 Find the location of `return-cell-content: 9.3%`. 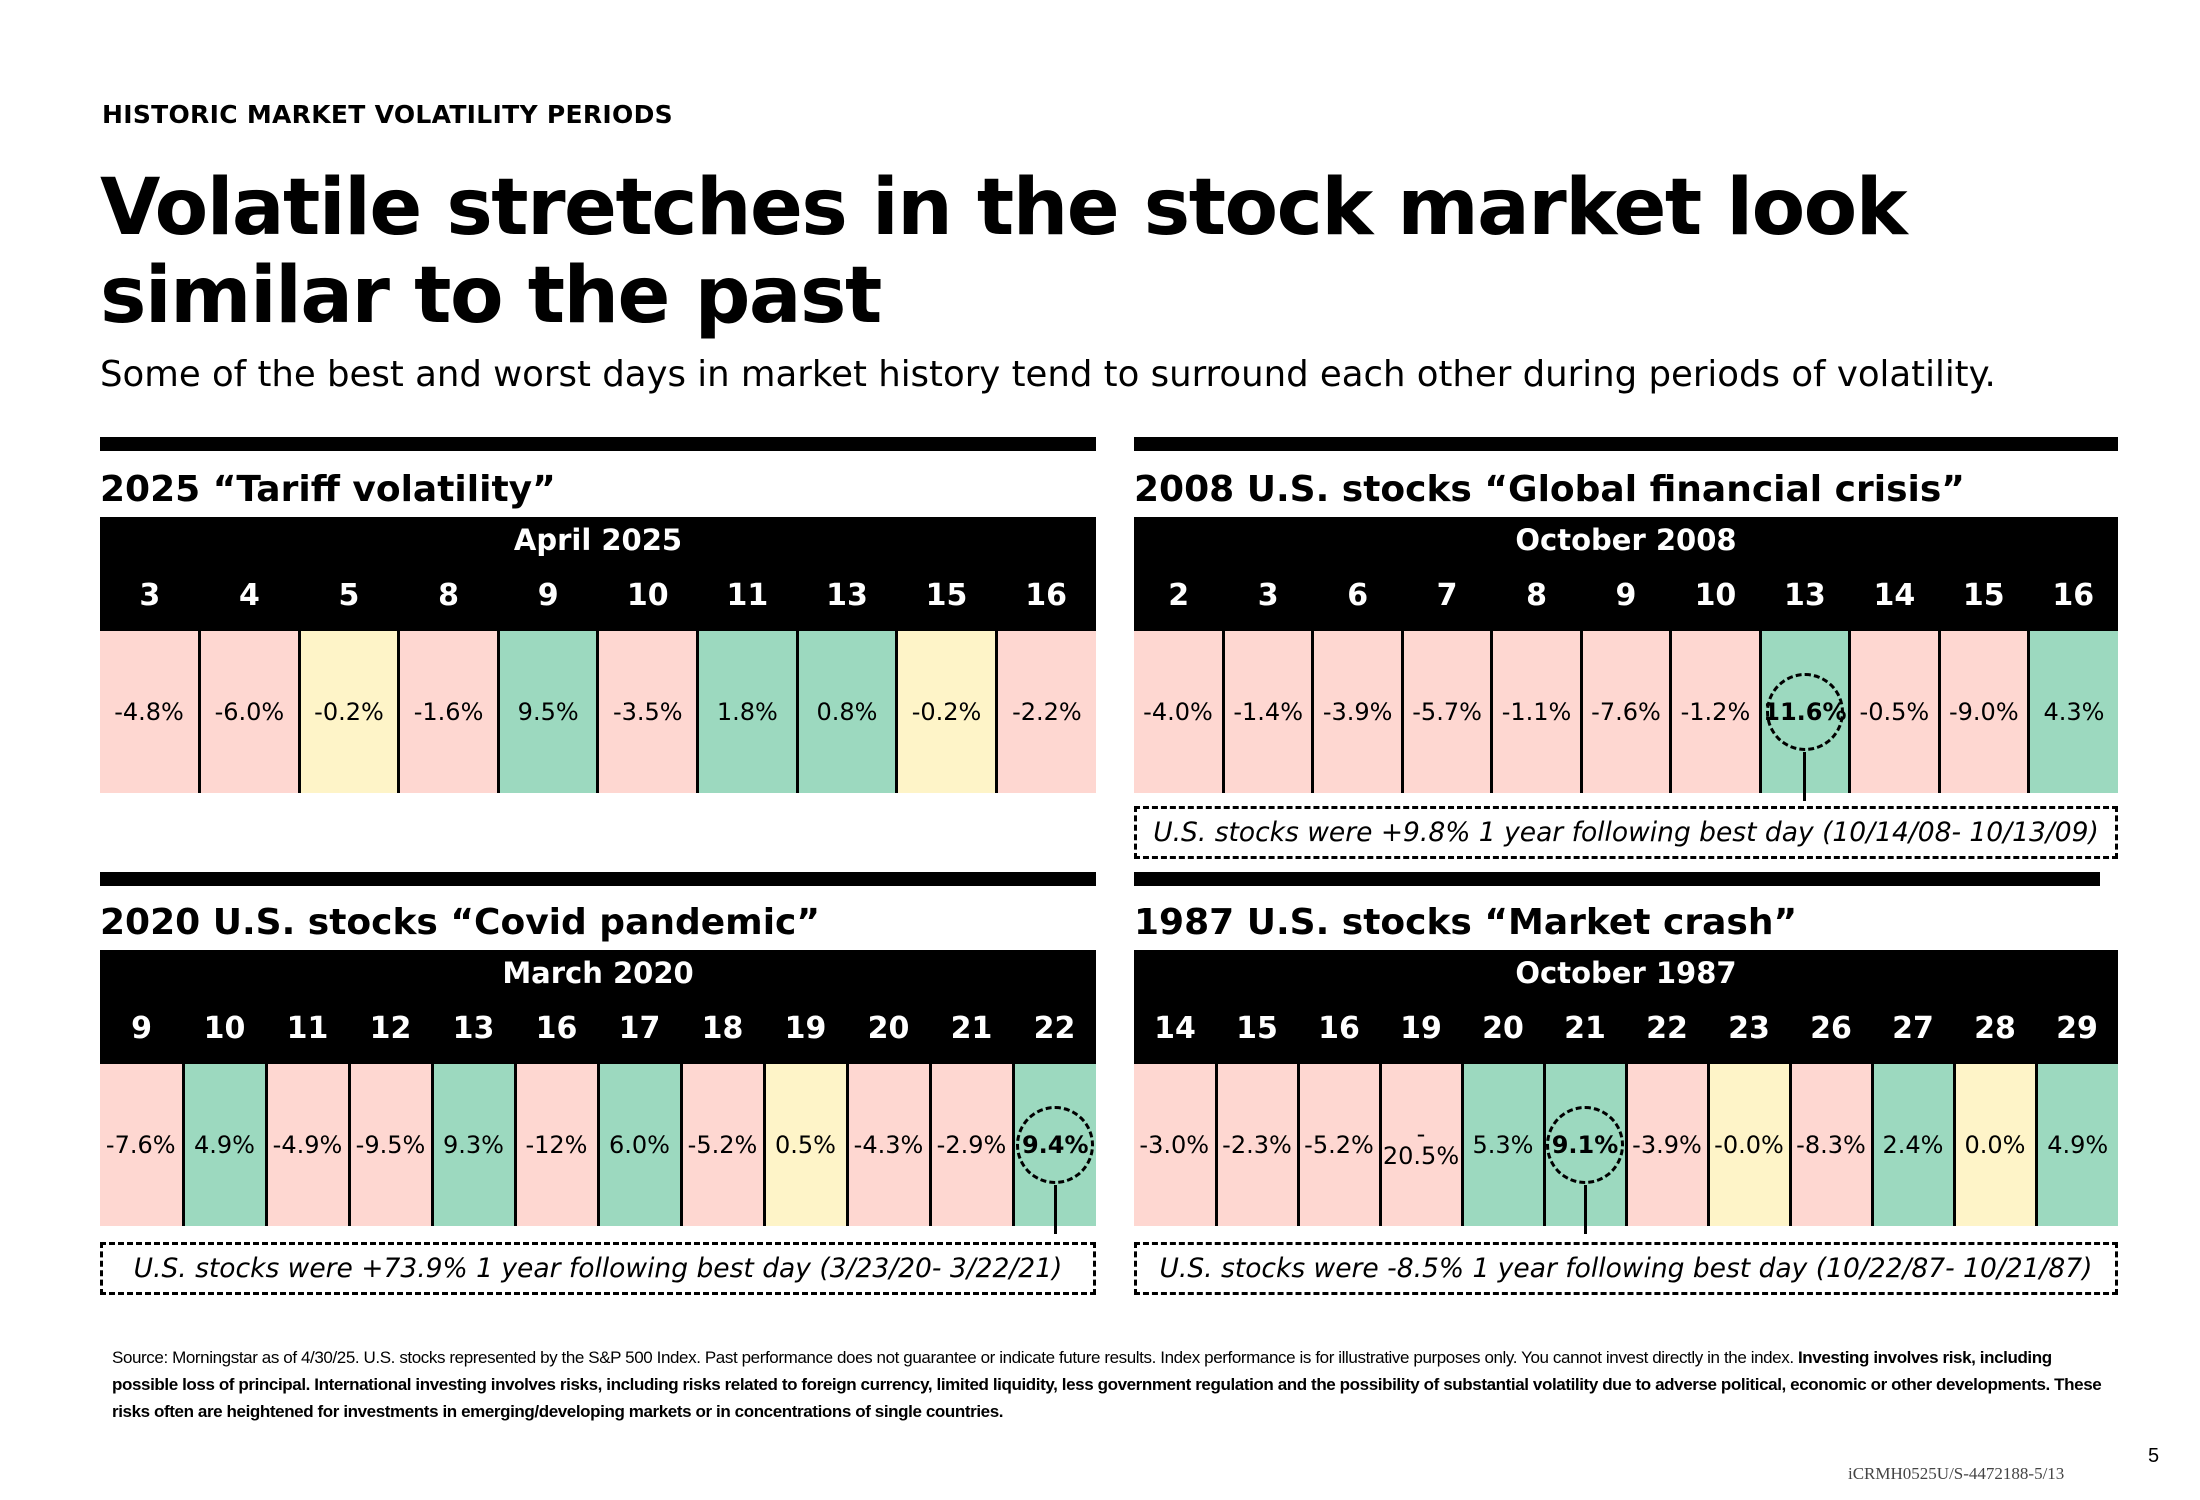

return-cell-content: 9.3% is located at coordinates (474, 1145).